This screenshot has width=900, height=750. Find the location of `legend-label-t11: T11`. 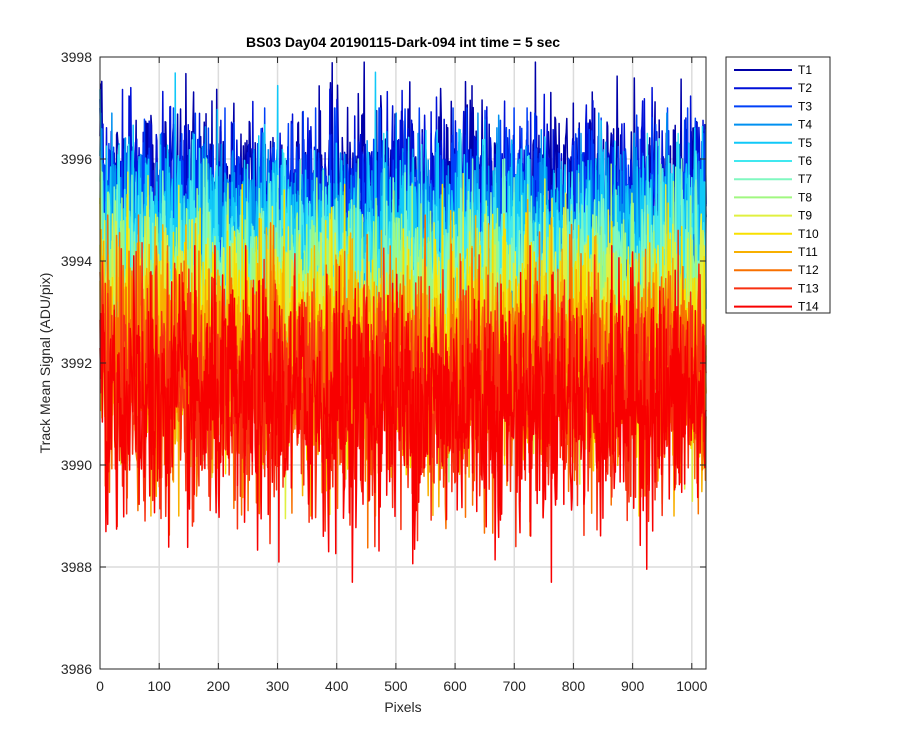

legend-label-t11: T11 is located at coordinates (808, 252).